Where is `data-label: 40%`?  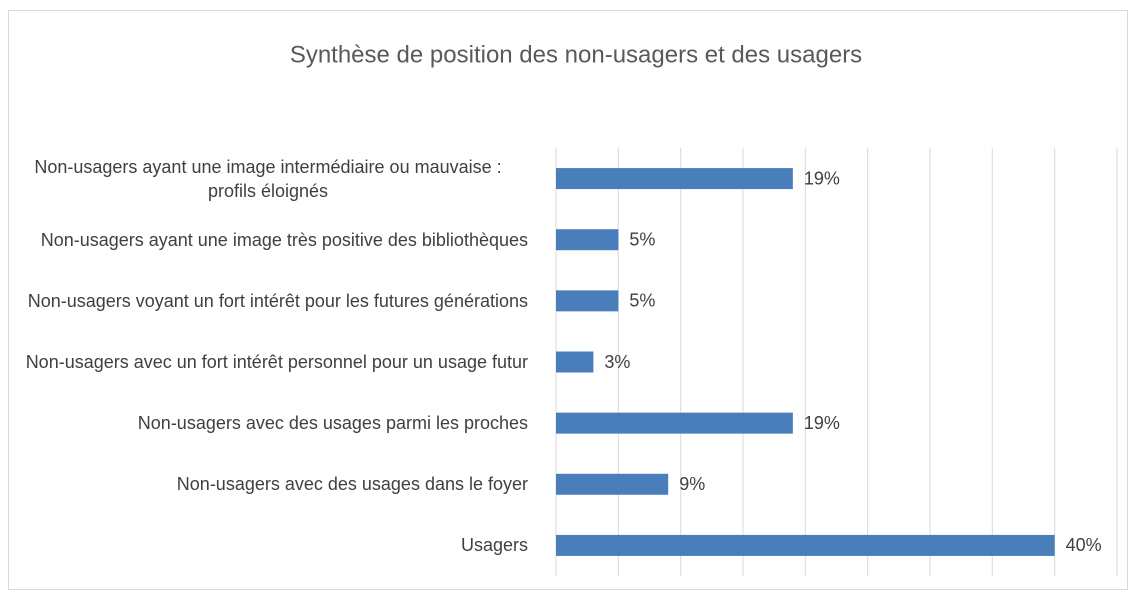 data-label: 40% is located at coordinates (1084, 545).